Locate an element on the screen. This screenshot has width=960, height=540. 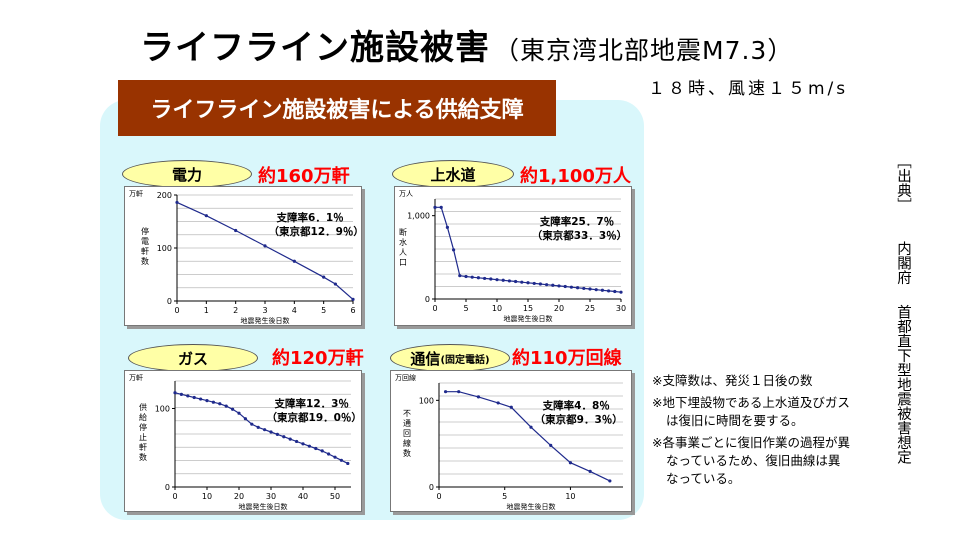
title-sub: （東京湾北部地震M7.3） is located at coordinates (644, 50).